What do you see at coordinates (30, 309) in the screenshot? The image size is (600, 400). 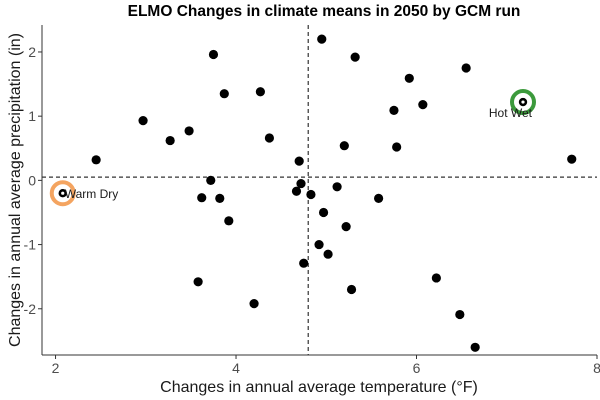 I see `y-tick-label: -2` at bounding box center [30, 309].